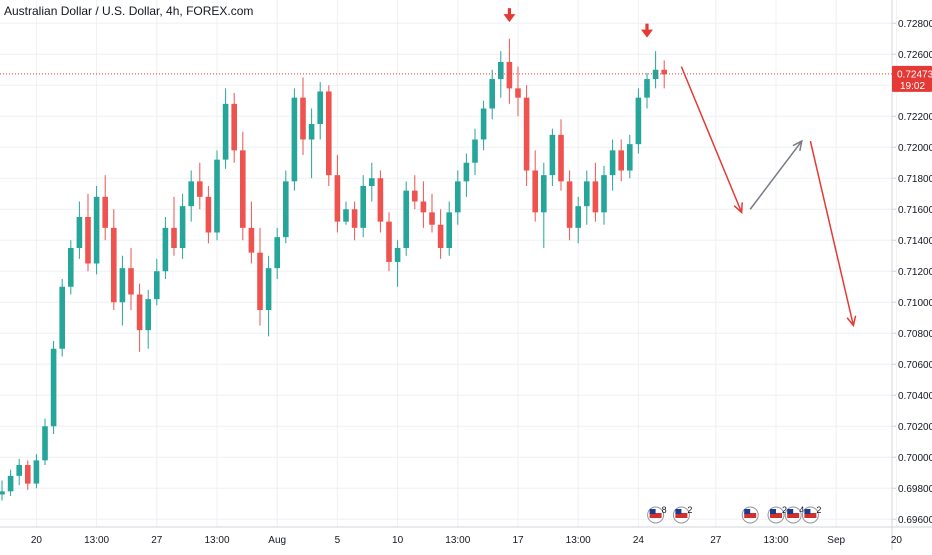 Image resolution: width=932 pixels, height=555 pixels. I want to click on y-tick-label: 0.69800, so click(915, 489).